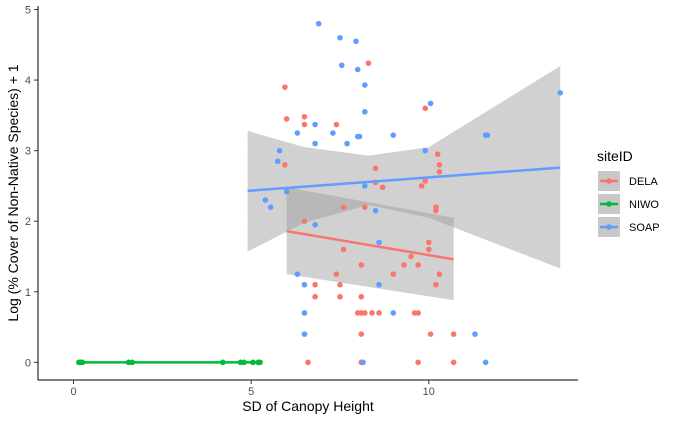 This screenshot has height=421, width=678. What do you see at coordinates (73, 392) in the screenshot?
I see `x-tick-label: 0` at bounding box center [73, 392].